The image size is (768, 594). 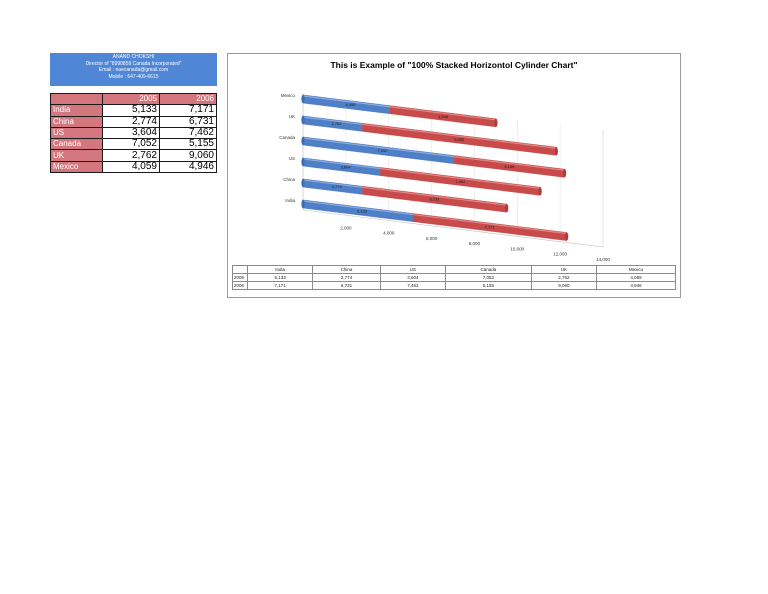 What do you see at coordinates (76, 155) in the screenshot?
I see `country-label: UK` at bounding box center [76, 155].